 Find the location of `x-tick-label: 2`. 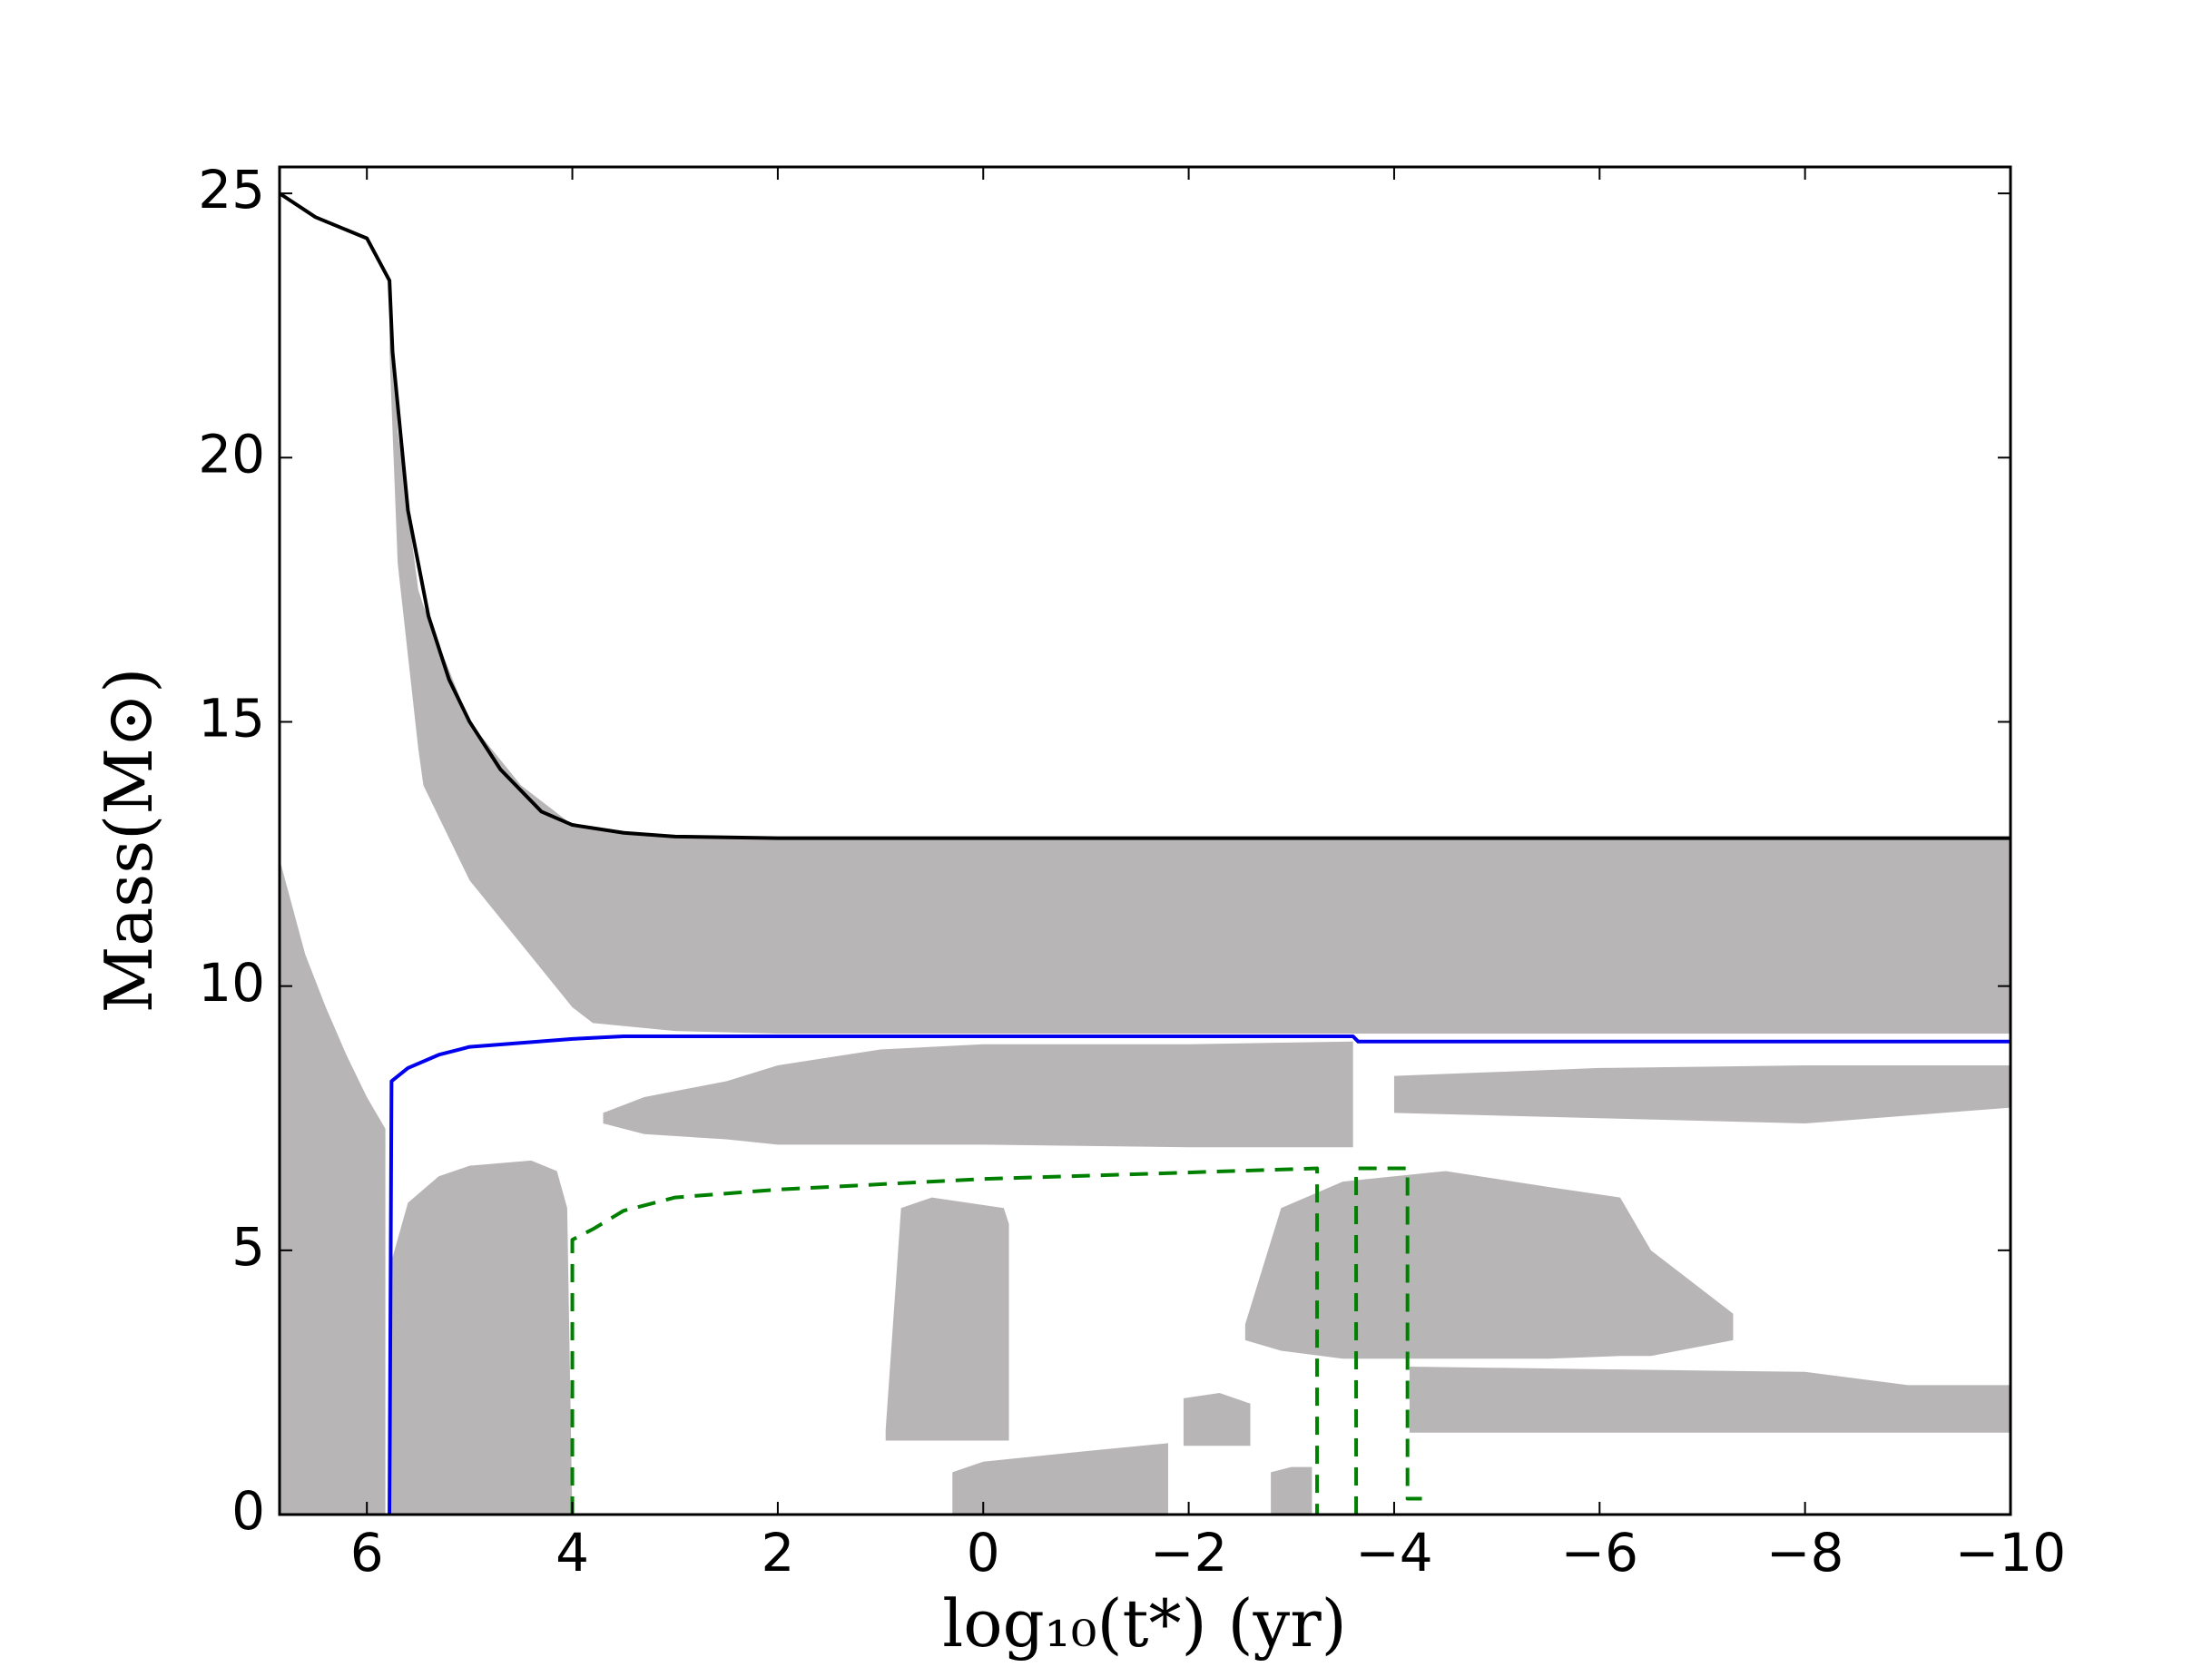

x-tick-label: 2 is located at coordinates (777, 1553).